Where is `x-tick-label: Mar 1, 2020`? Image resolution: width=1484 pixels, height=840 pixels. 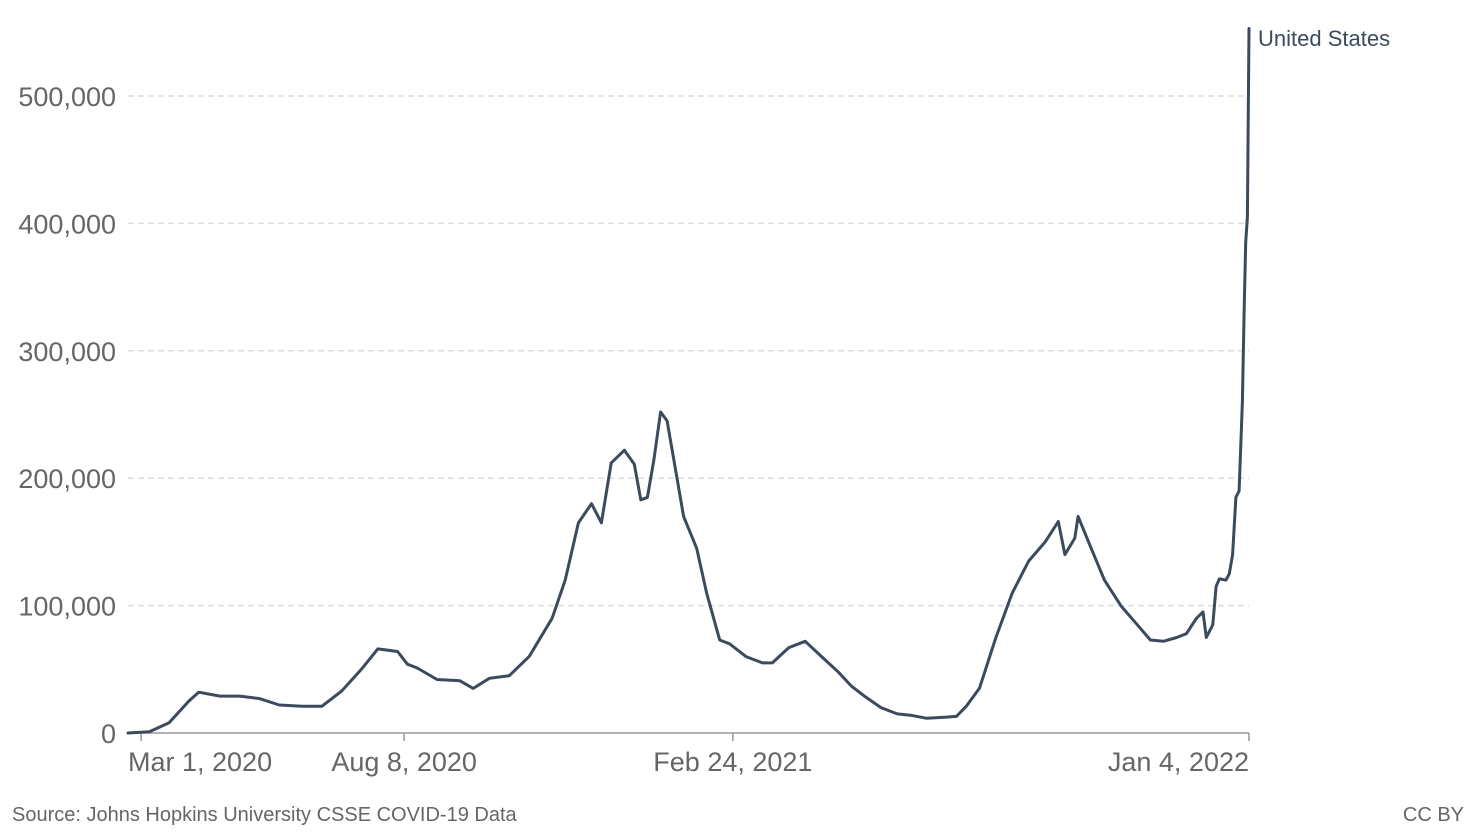 x-tick-label: Mar 1, 2020 is located at coordinates (200, 762).